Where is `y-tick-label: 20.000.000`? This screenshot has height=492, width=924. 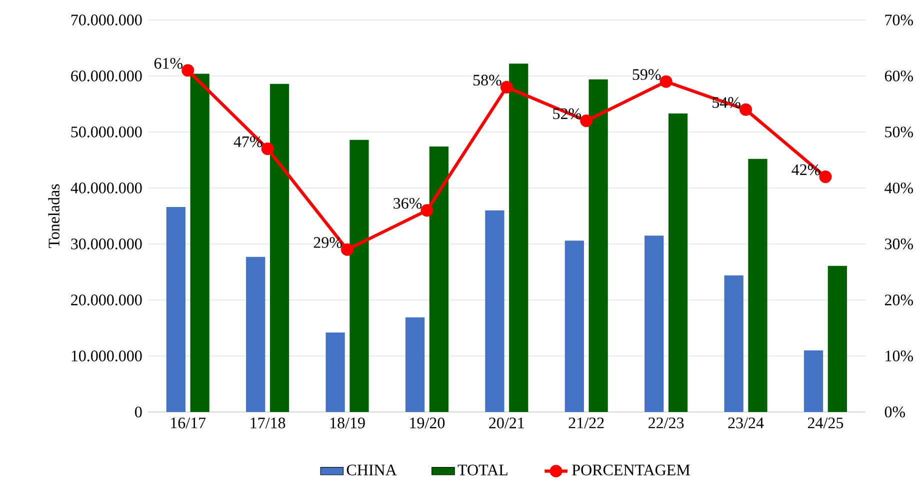
y-tick-label: 20.000.000 is located at coordinates (106, 300).